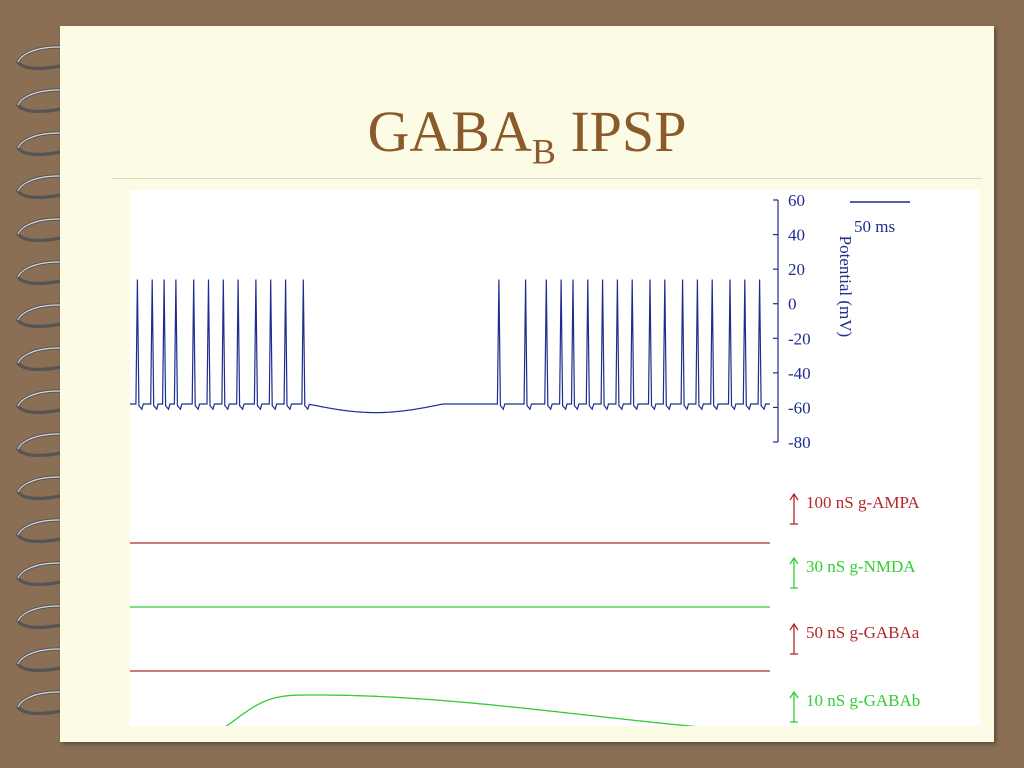 The width and height of the screenshot is (1024, 768). Describe the element at coordinates (621, 131) in the screenshot. I see `title-tail: IPSP` at that location.